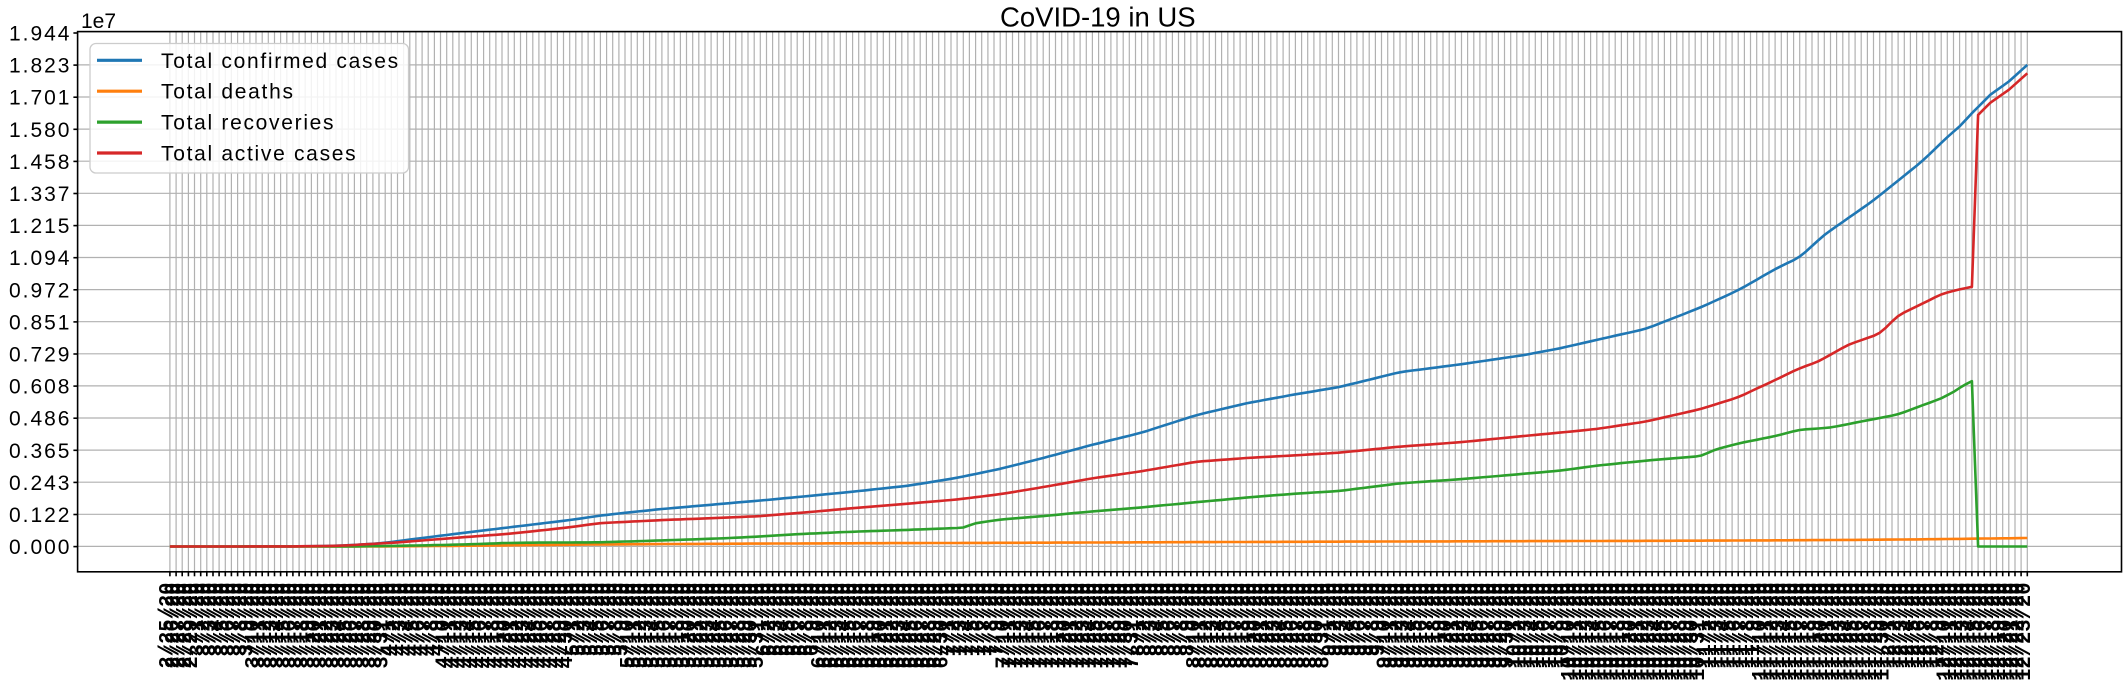  Describe the element at coordinates (1041, 626) in the screenshot. I see `svg-text: 7/16/20` at that location.